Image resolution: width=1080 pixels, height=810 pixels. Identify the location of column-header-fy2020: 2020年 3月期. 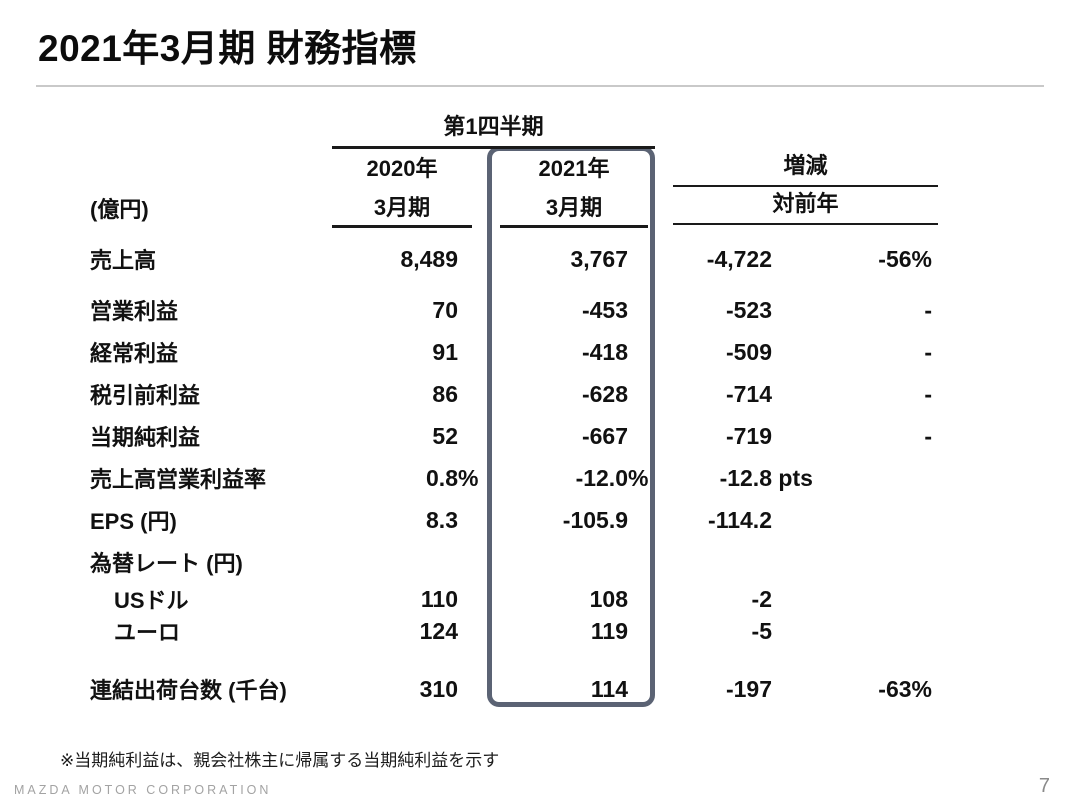
(402, 190).